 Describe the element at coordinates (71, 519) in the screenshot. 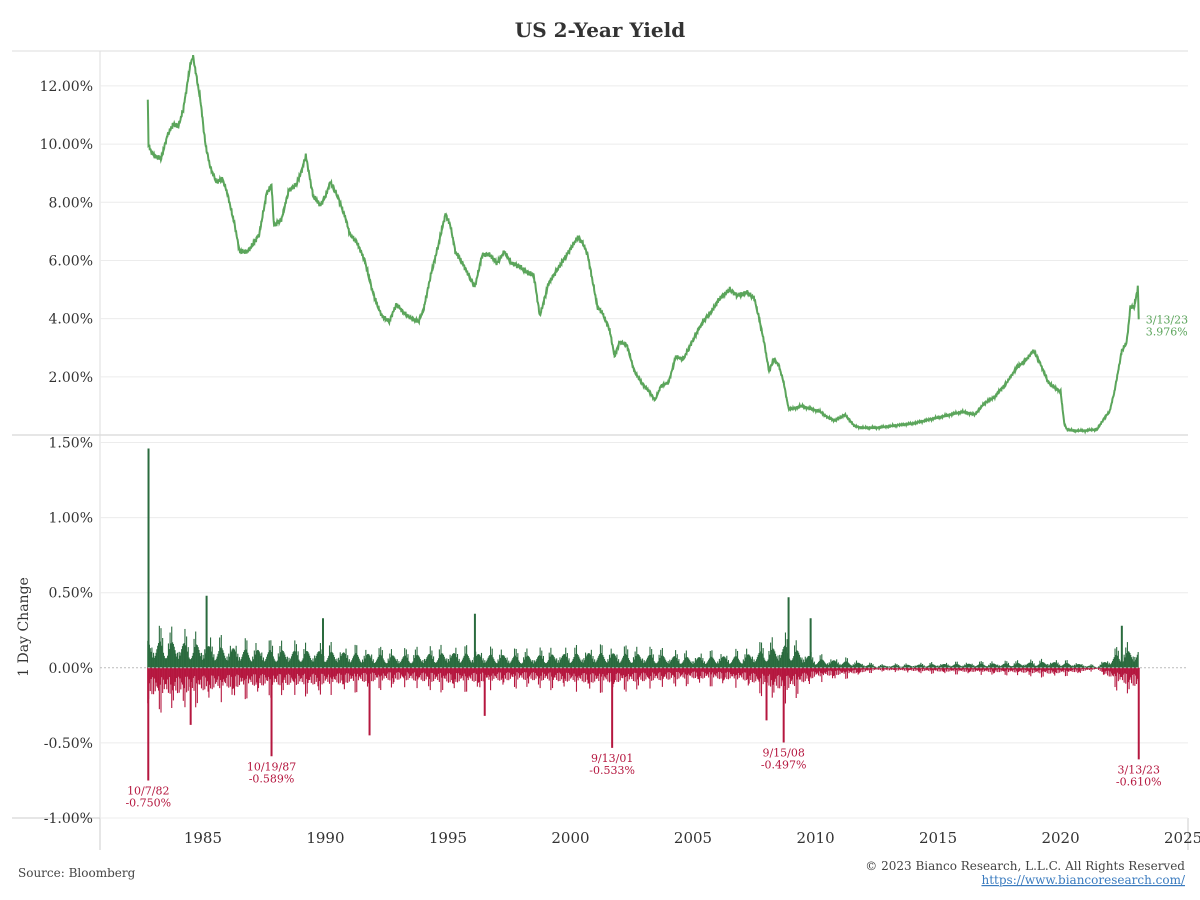

I see `change-y-tick: 1.00%` at that location.